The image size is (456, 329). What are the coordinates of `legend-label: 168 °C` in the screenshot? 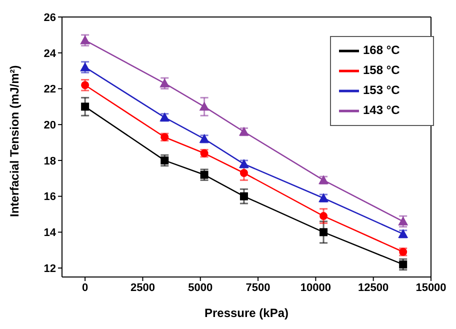 It's located at (381, 50).